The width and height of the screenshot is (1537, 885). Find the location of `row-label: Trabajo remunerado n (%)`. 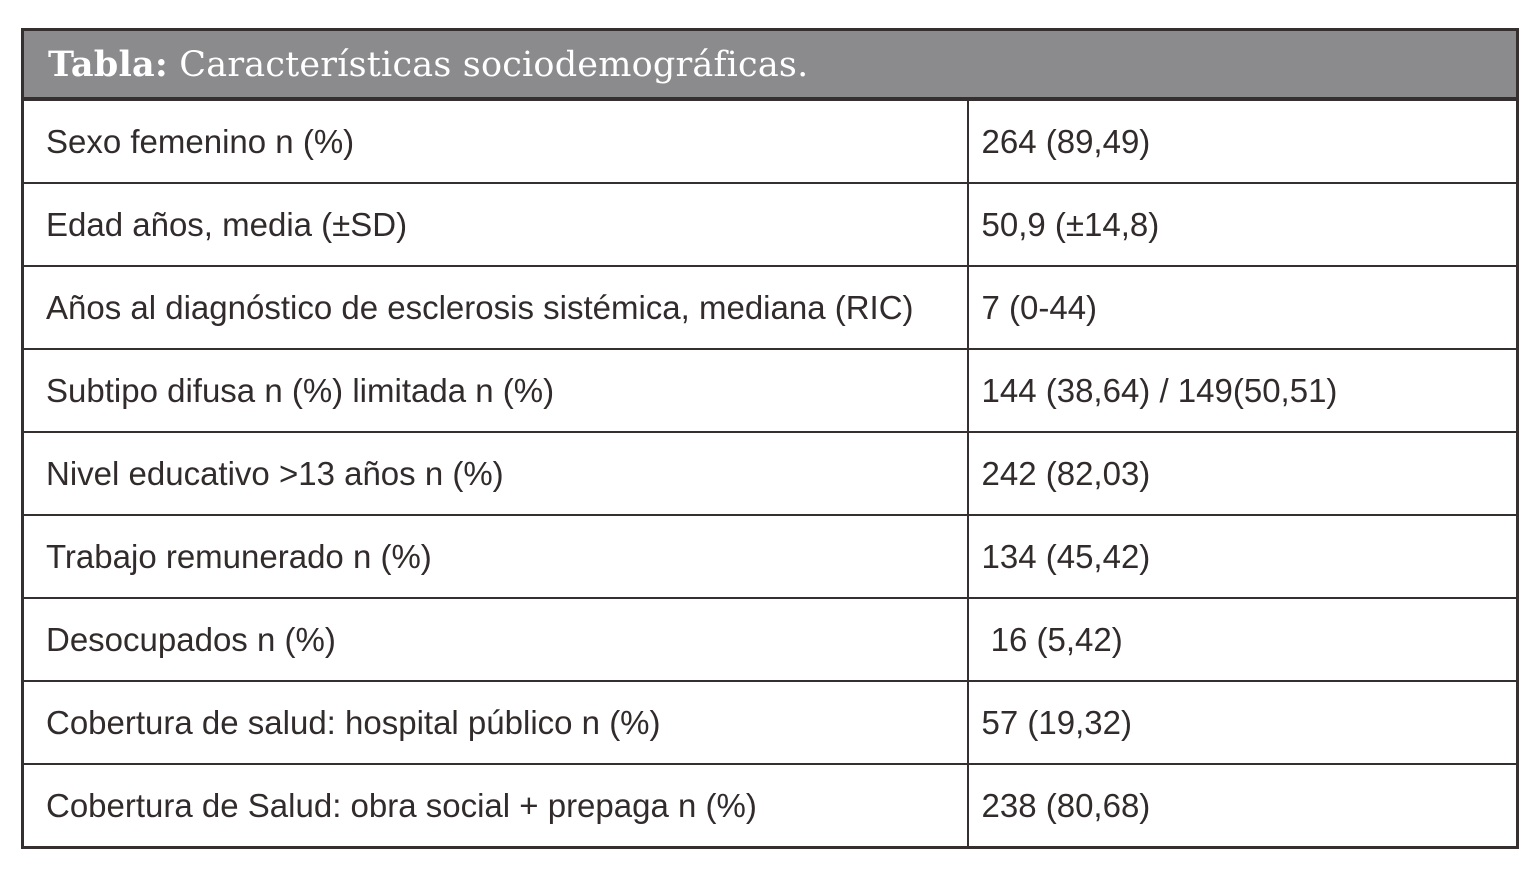

row-label: Trabajo remunerado n (%) is located at coordinates (495, 556).